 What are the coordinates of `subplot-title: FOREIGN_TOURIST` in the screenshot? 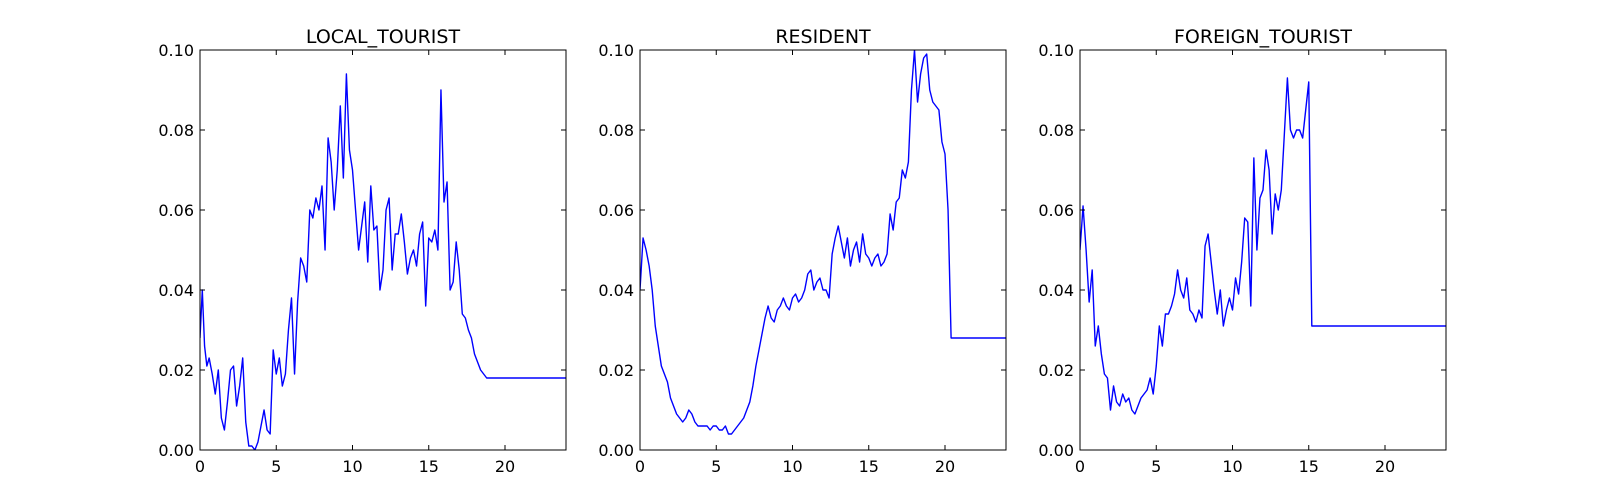 It's located at (1263, 37).